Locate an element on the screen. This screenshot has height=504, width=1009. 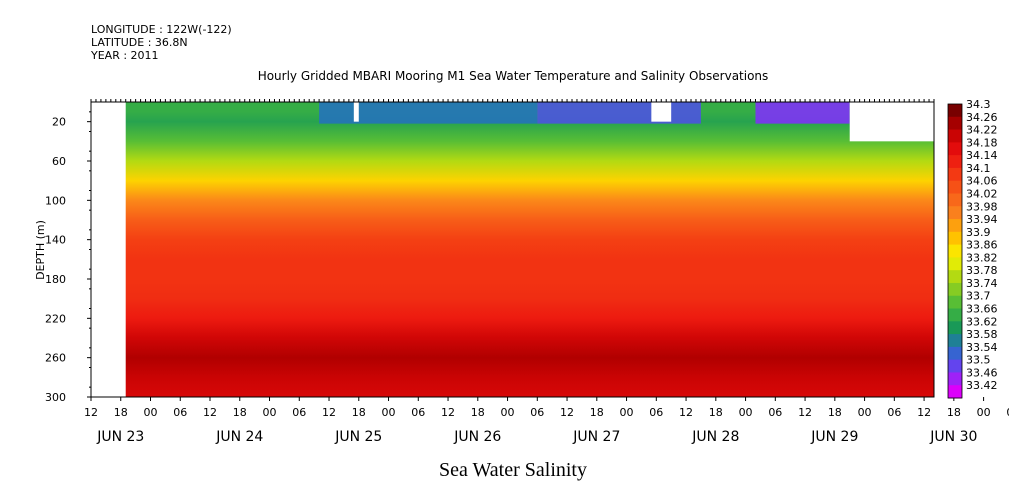
colorbar-label: 33.54 is located at coordinates (982, 347).